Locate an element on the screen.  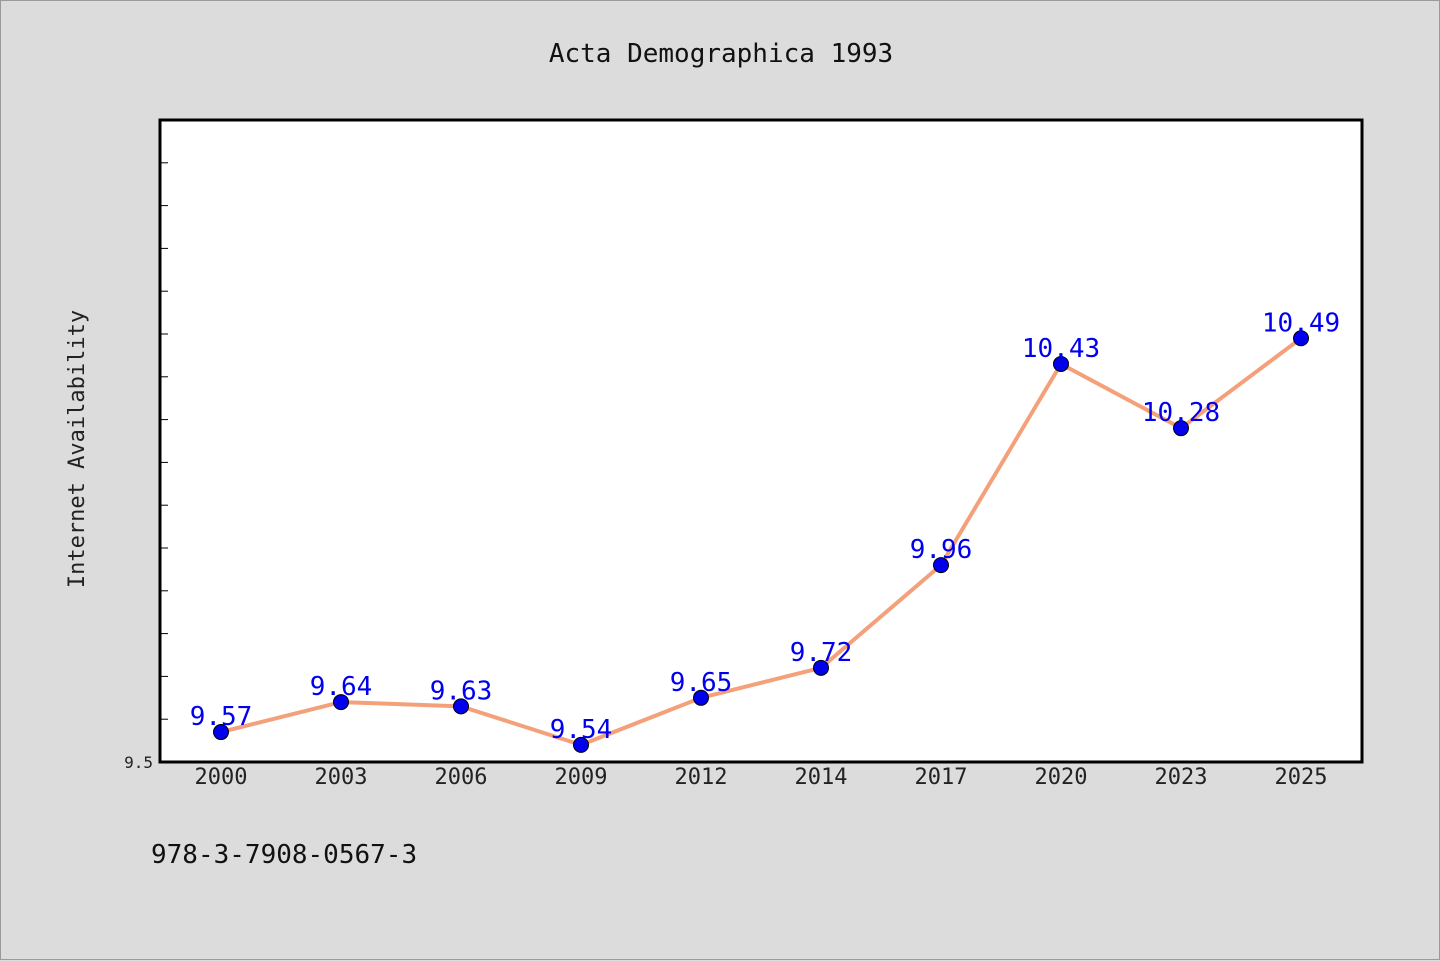
x-tick-label: 2023 is located at coordinates (1181, 777).